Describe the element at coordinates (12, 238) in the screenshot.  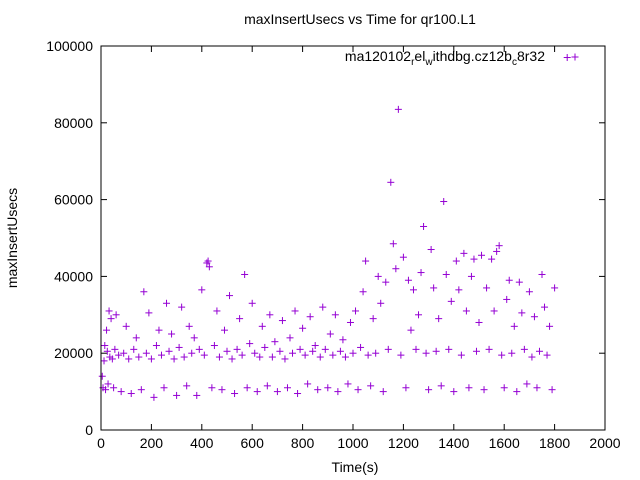
I see `y-axis-label: maxInsertUsecs` at that location.